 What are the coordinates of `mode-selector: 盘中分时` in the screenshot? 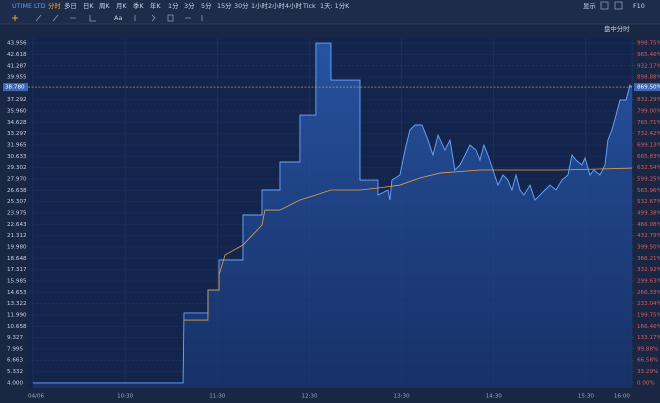 It's located at (617, 28).